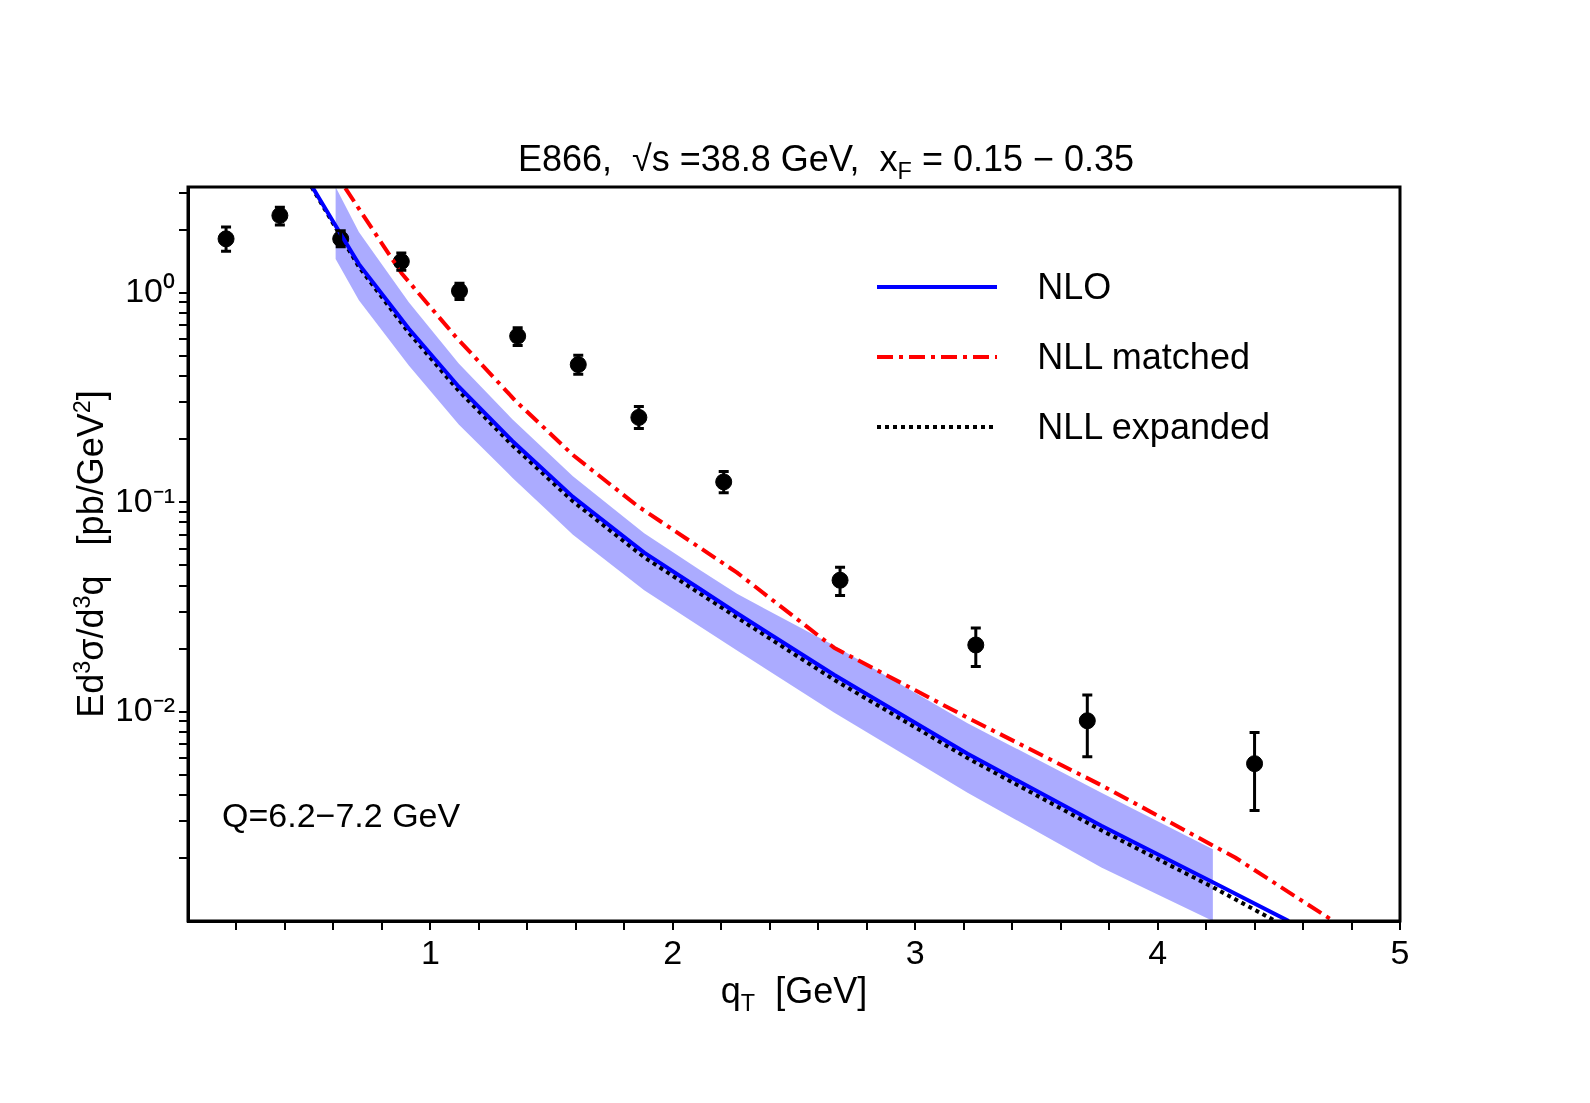 Image resolution: width=1590 pixels, height=1103 pixels. Describe the element at coordinates (150, 290) in the screenshot. I see `y-tick-label: 10⁰` at that location.